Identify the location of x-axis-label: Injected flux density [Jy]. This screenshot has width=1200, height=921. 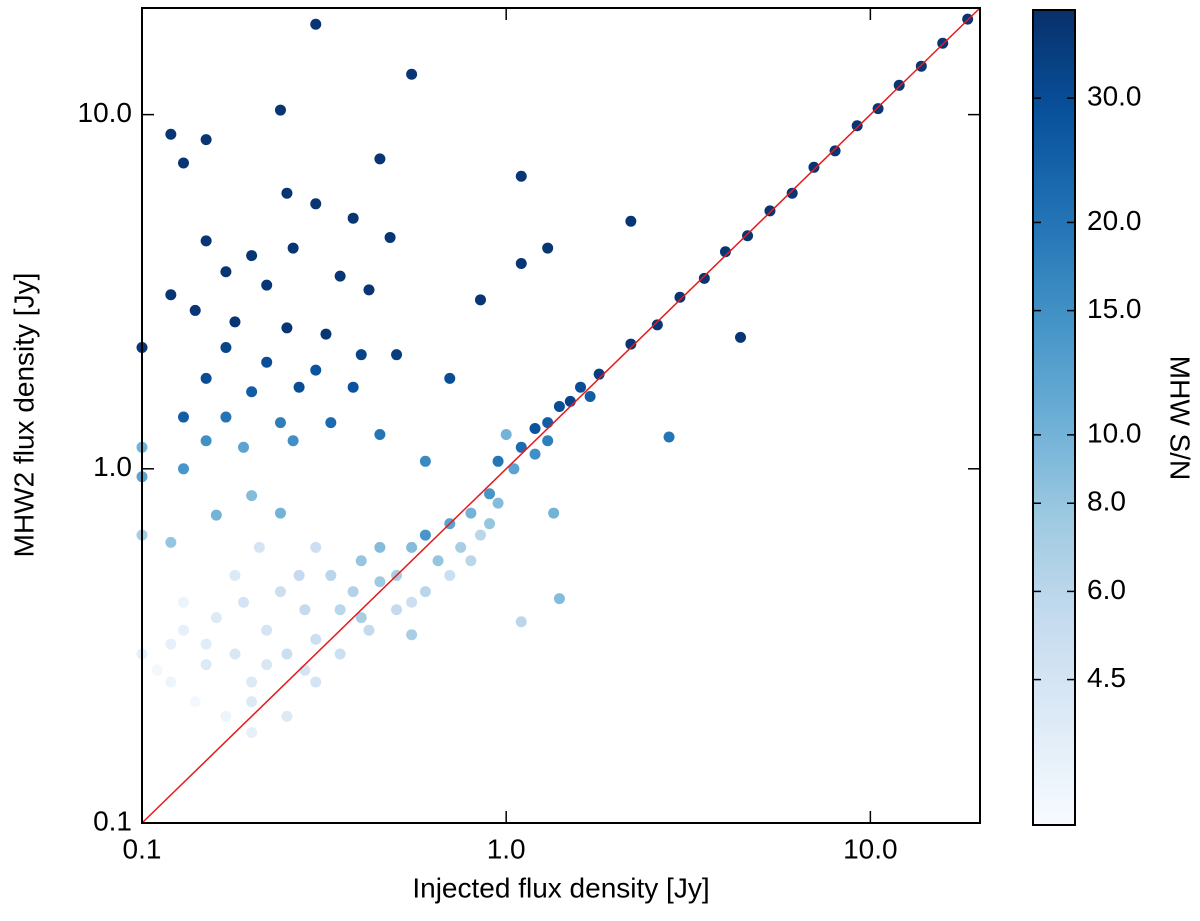
(560, 887).